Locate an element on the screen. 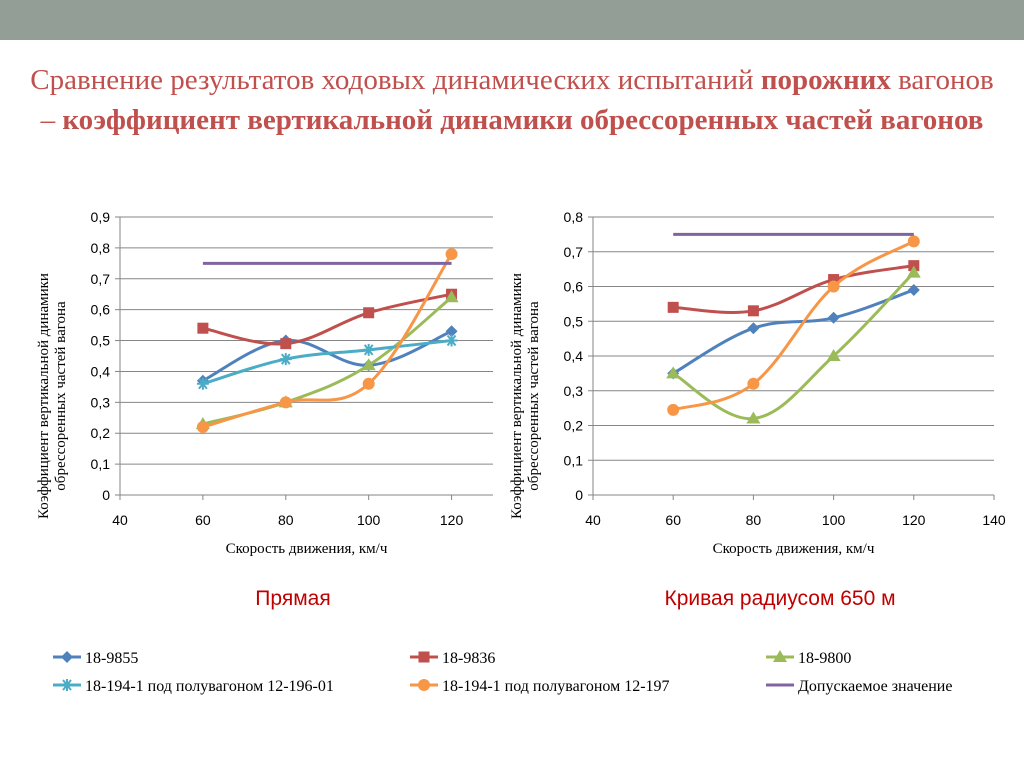  title-part: порожних is located at coordinates (825, 80).